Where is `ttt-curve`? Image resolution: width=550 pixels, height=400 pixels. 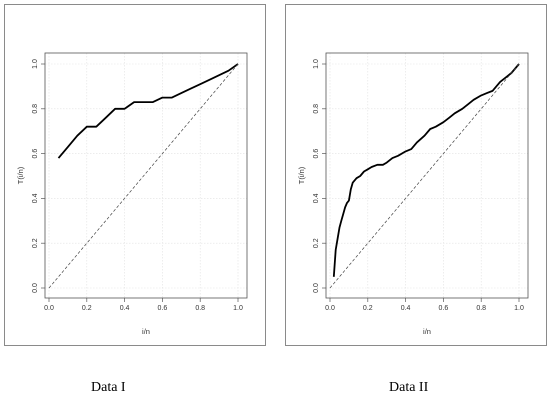 ttt-curve is located at coordinates (148, 111).